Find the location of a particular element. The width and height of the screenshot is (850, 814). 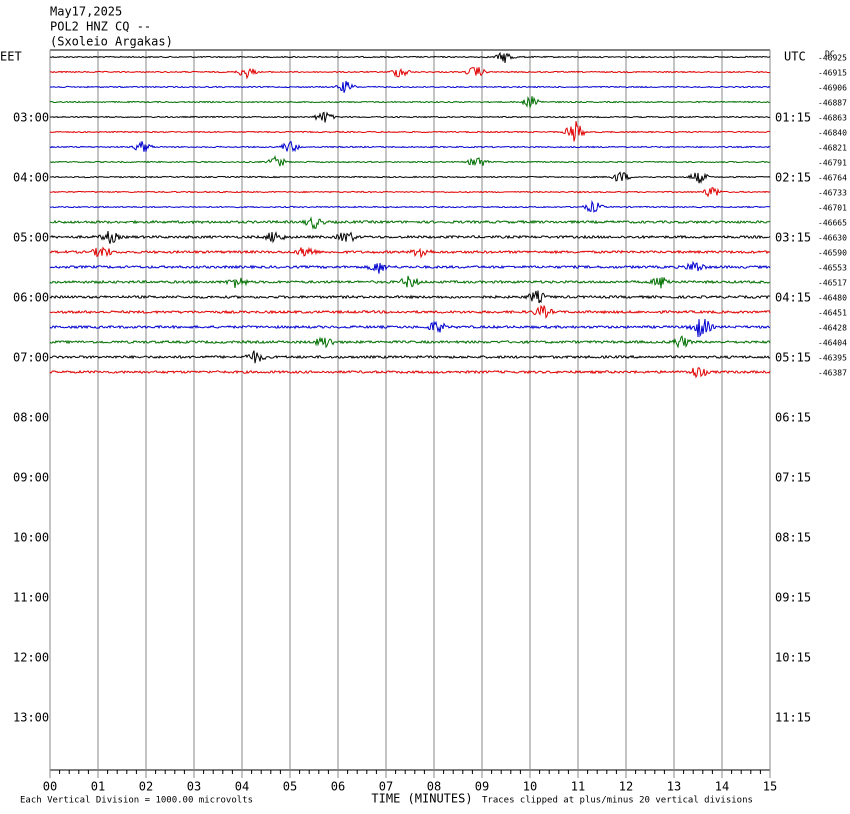

eet-label: 06:00 is located at coordinates (31, 298).